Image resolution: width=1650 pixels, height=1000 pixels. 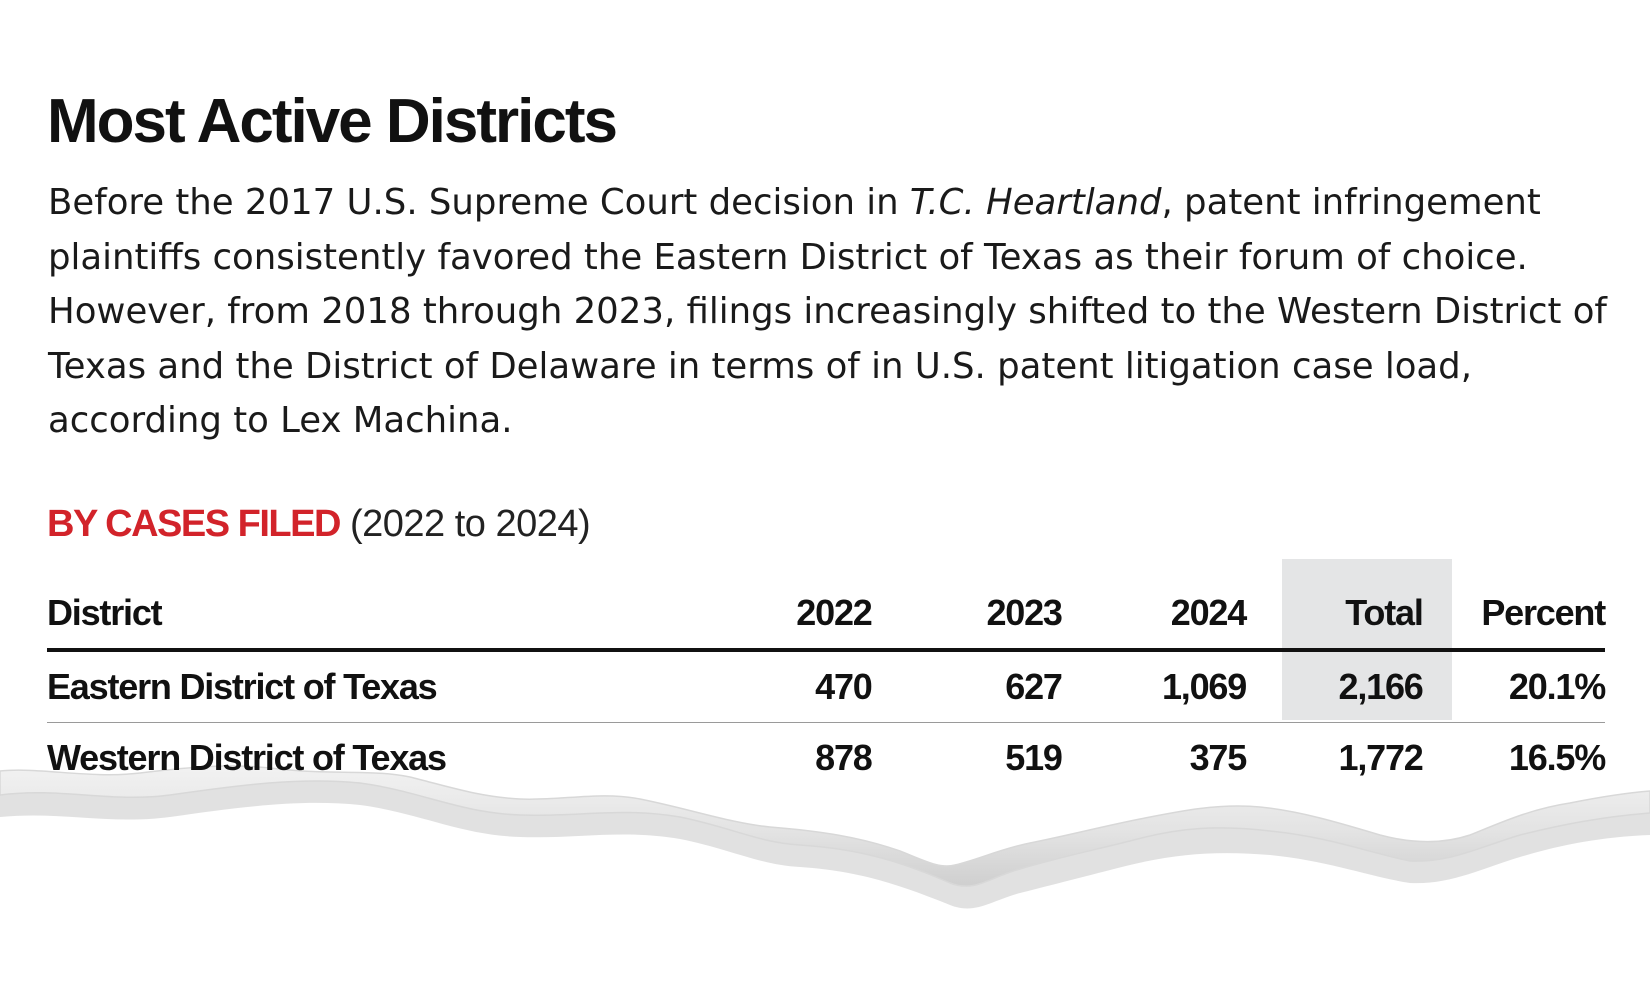 What do you see at coordinates (1384, 612) in the screenshot?
I see `header-total: Total` at bounding box center [1384, 612].